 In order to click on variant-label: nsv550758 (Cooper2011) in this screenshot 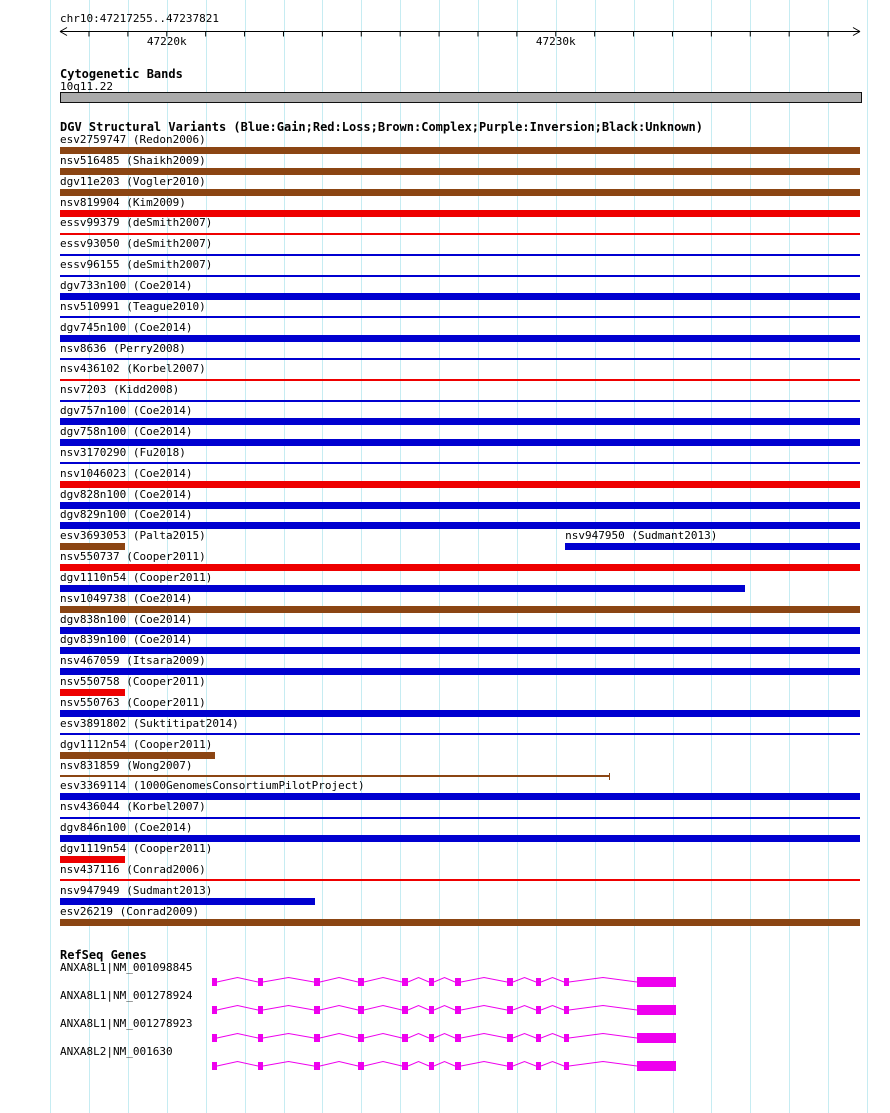, I will do `click(133, 682)`.